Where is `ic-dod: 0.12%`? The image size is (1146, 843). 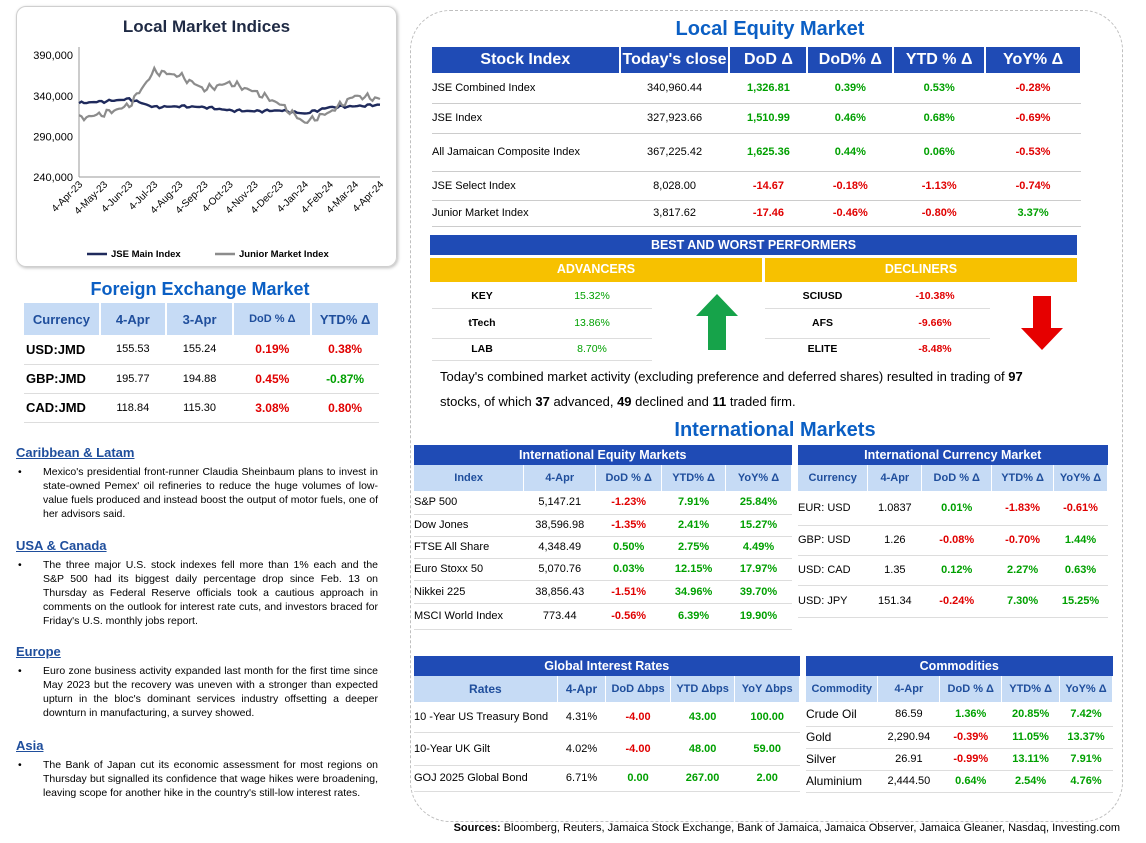 ic-dod: 0.12% is located at coordinates (956, 570).